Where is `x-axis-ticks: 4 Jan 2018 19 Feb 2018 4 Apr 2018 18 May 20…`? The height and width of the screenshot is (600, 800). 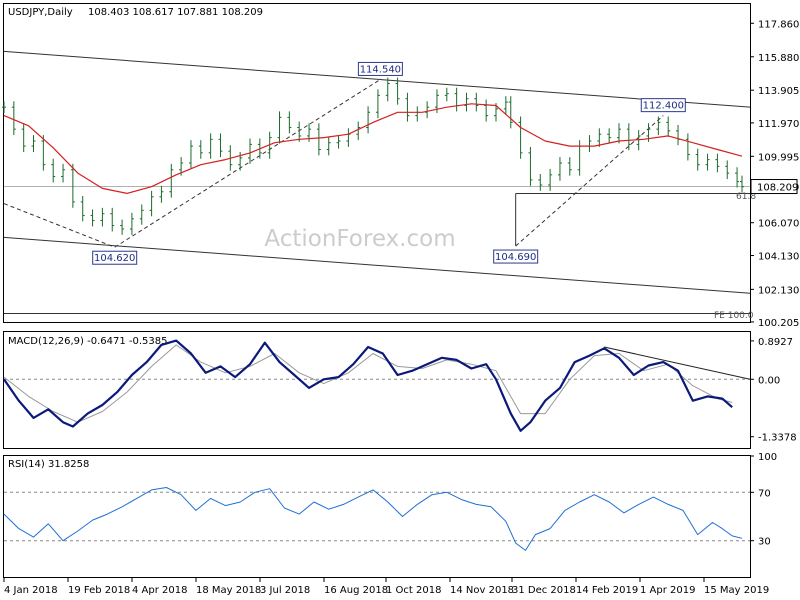
x-axis-ticks: 4 Jan 2018 19 Feb 2018 4 Apr 2018 18 May 20… is located at coordinates (386, 587).